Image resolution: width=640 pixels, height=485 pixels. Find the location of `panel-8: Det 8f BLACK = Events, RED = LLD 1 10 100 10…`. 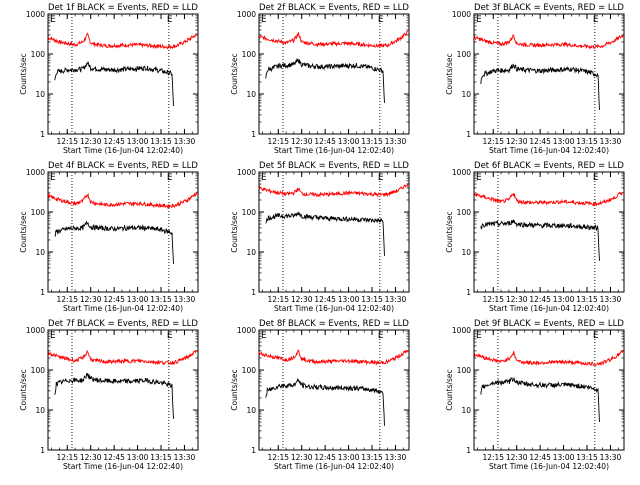

panel-8: Det 8f BLACK = Events, RED = LLD 1 10 100 10… is located at coordinates (320, 395).